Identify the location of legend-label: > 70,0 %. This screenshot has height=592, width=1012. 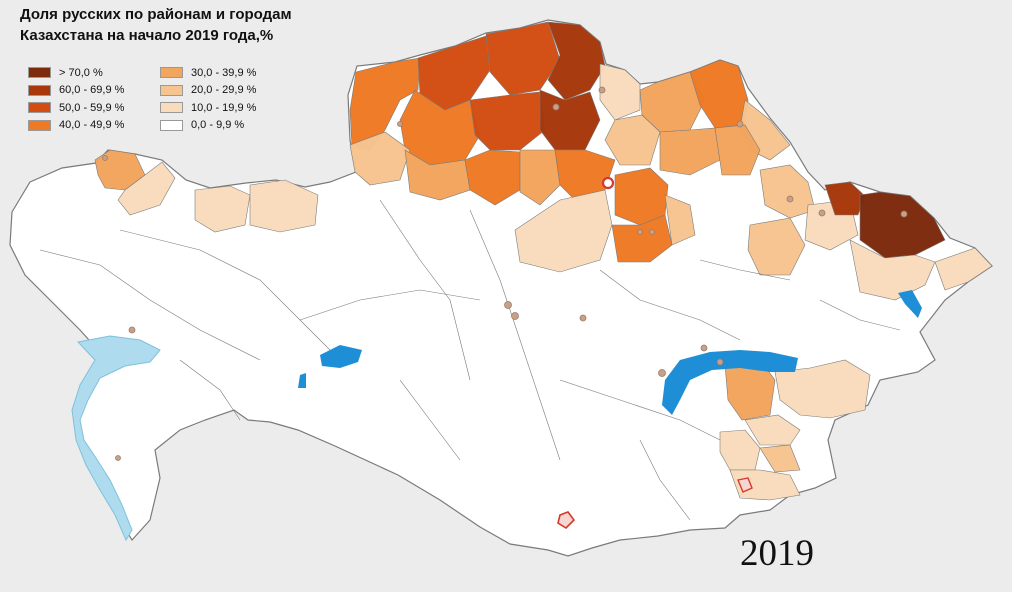
(81, 72).